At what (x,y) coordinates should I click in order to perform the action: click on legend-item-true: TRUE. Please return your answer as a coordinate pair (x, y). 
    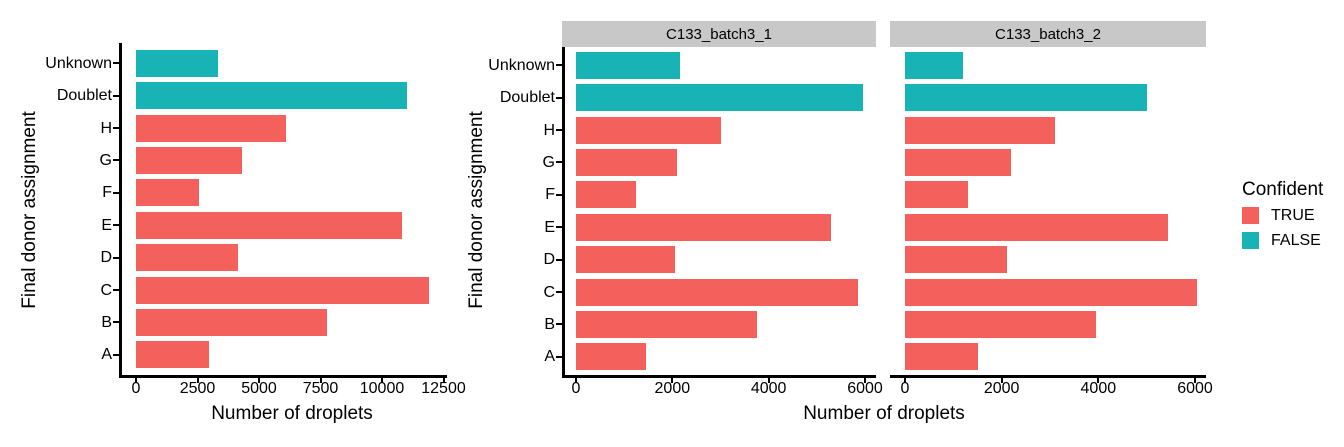
    Looking at the image, I should click on (1282, 215).